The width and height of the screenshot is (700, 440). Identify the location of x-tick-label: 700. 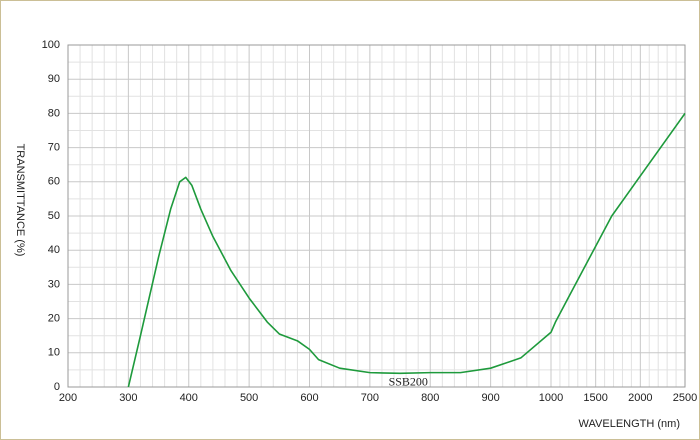
(370, 398).